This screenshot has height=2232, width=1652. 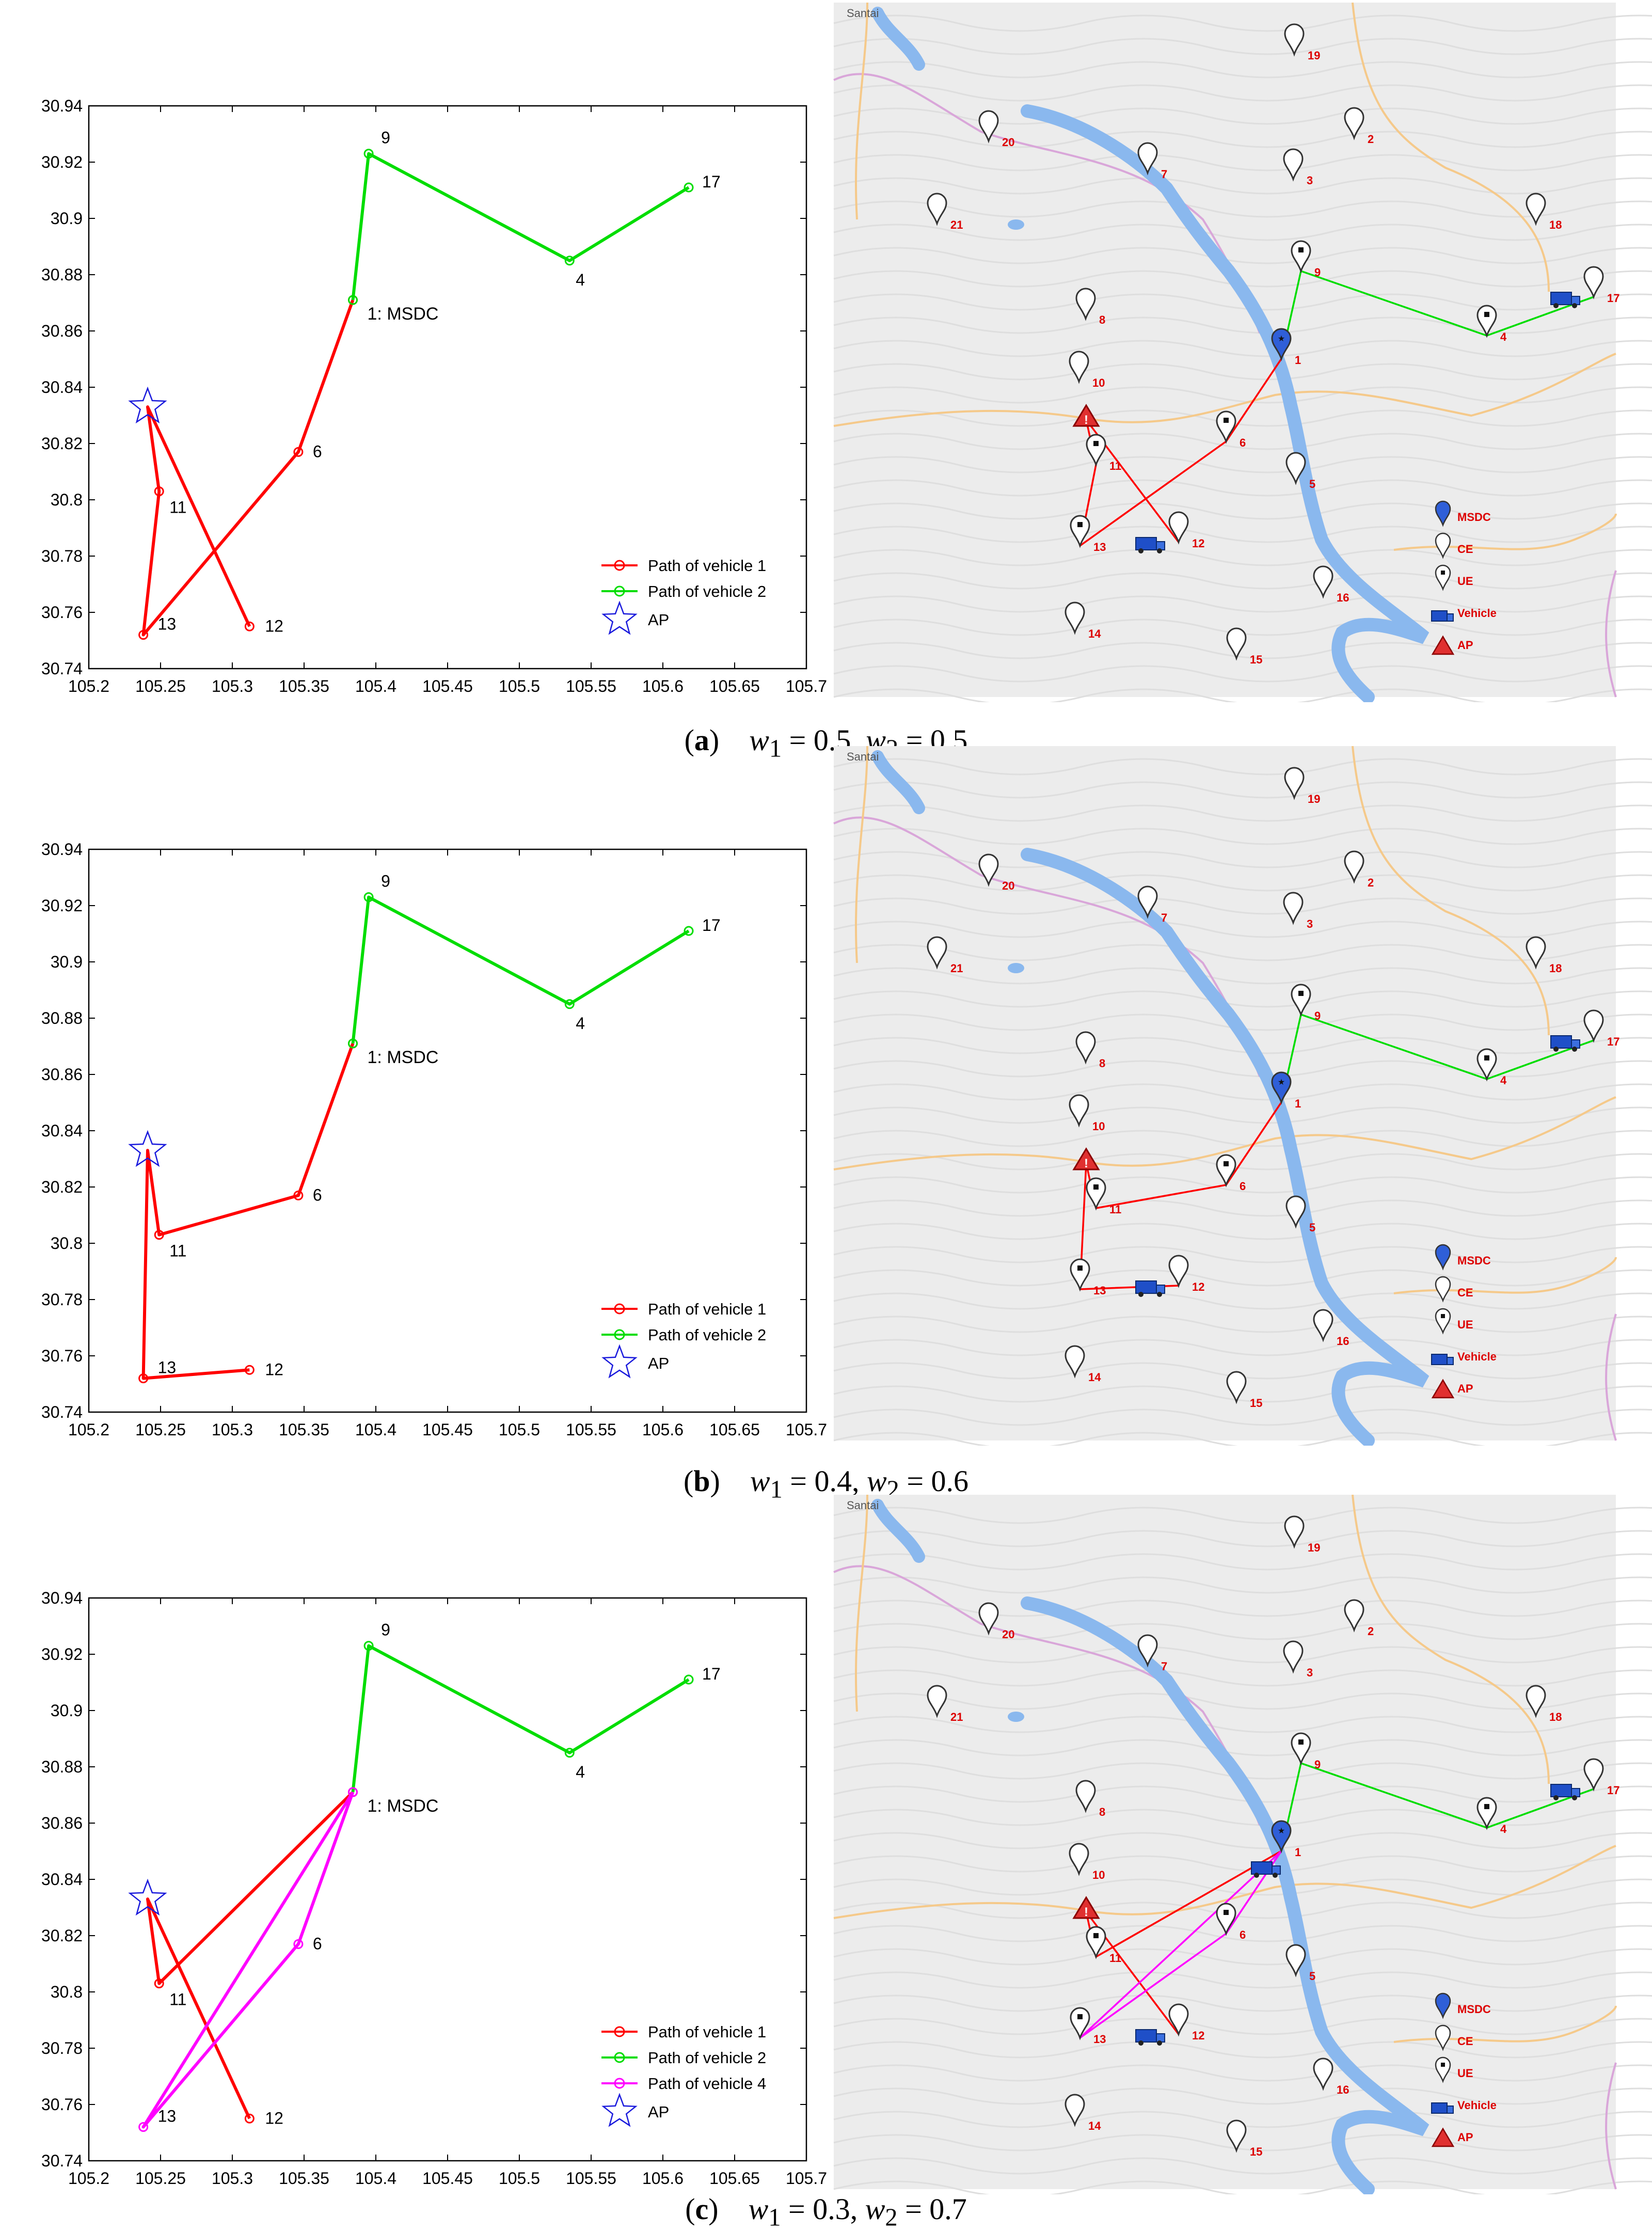 I want to click on map-pin-label-10: 10, so click(x=1098, y=1126).